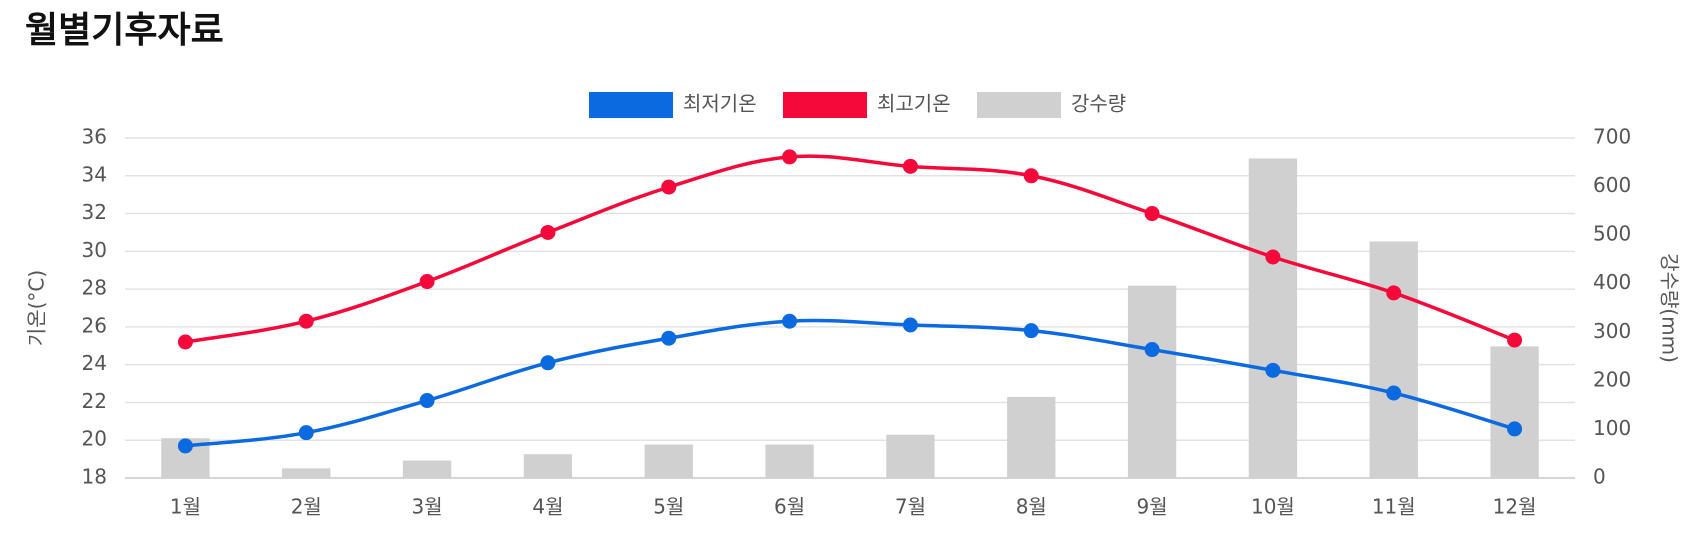 This screenshot has width=1690, height=540. Describe the element at coordinates (668, 507) in the screenshot. I see `x-tick-label: 5월` at that location.